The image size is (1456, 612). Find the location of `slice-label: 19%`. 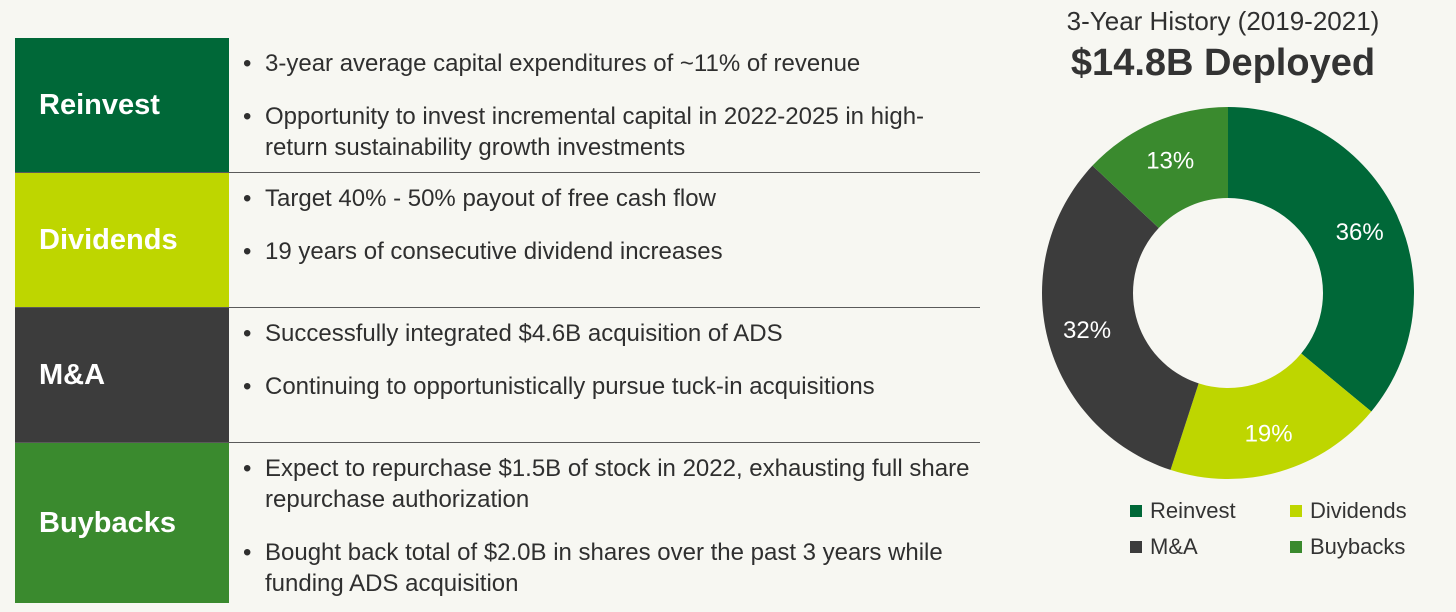

slice-label: 19% is located at coordinates (1269, 434).